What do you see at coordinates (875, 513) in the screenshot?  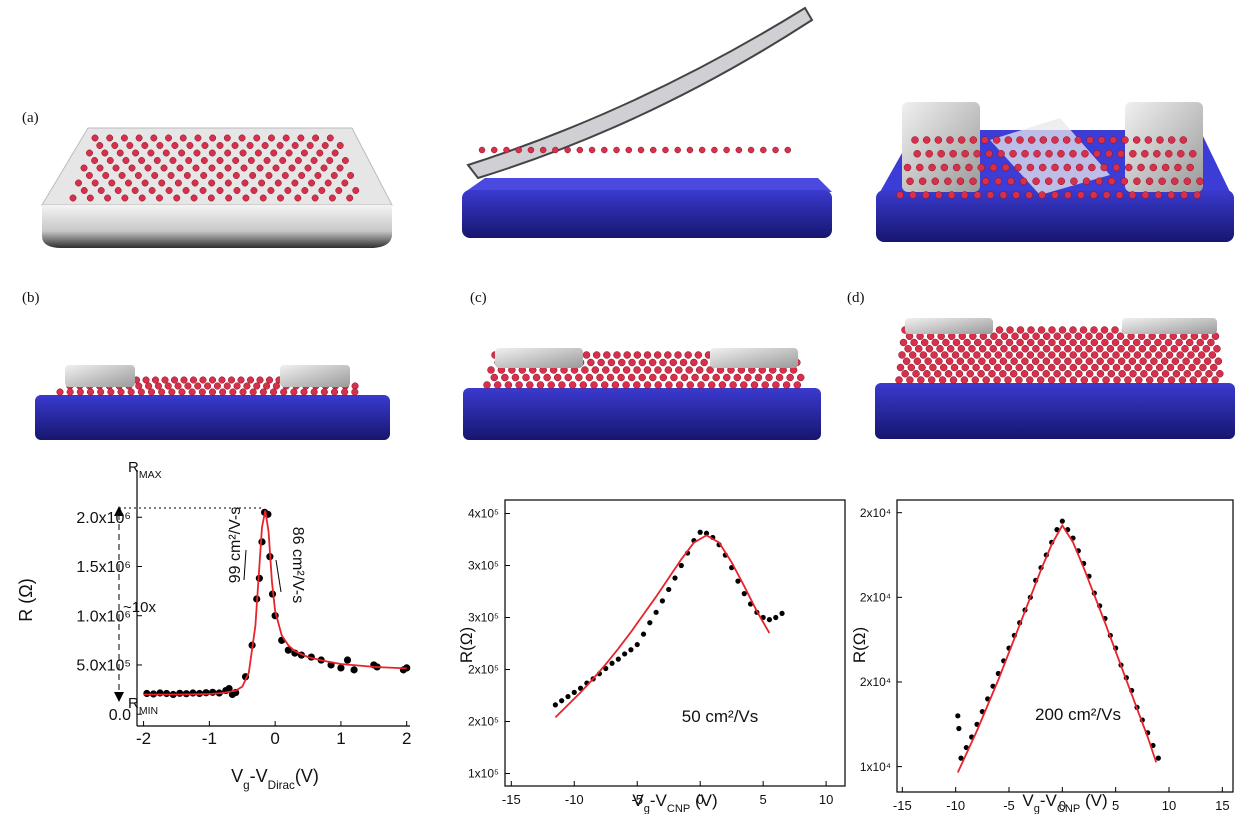 I see `y-tick-label: 2x10⁴` at bounding box center [875, 513].